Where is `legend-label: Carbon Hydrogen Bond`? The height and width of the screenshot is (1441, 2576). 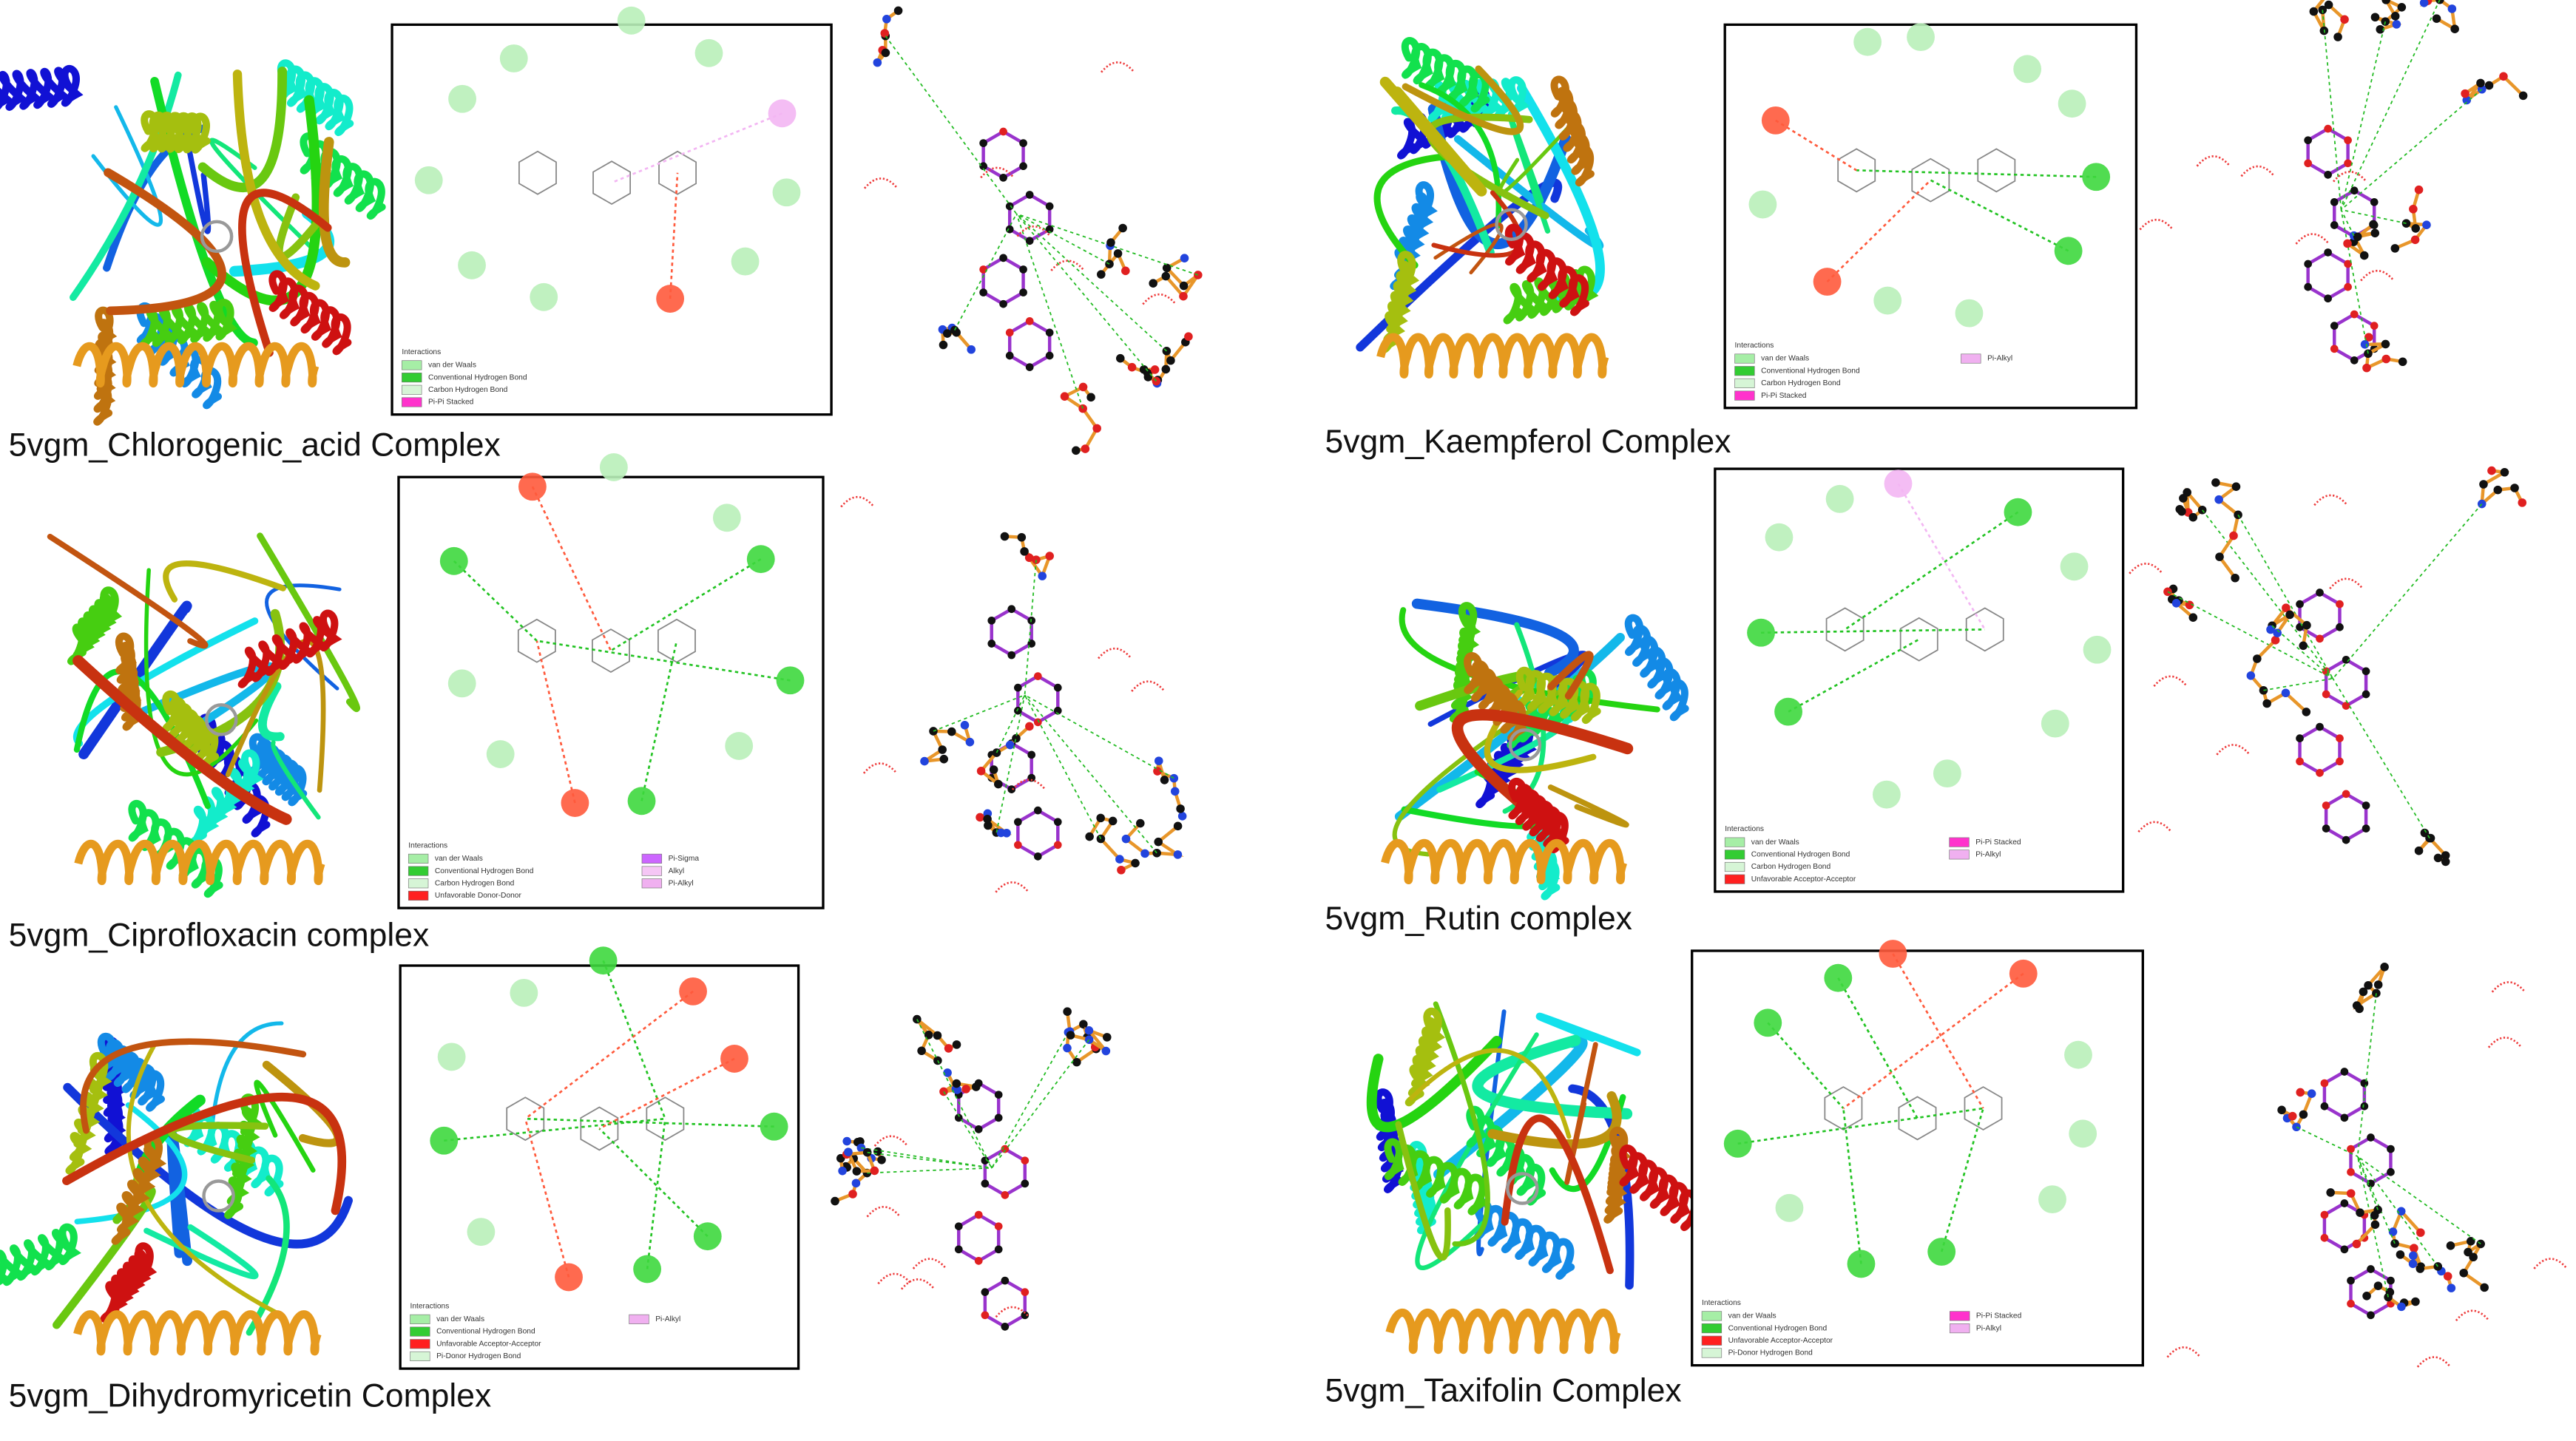
legend-label: Carbon Hydrogen Bond is located at coordinates (1791, 867).